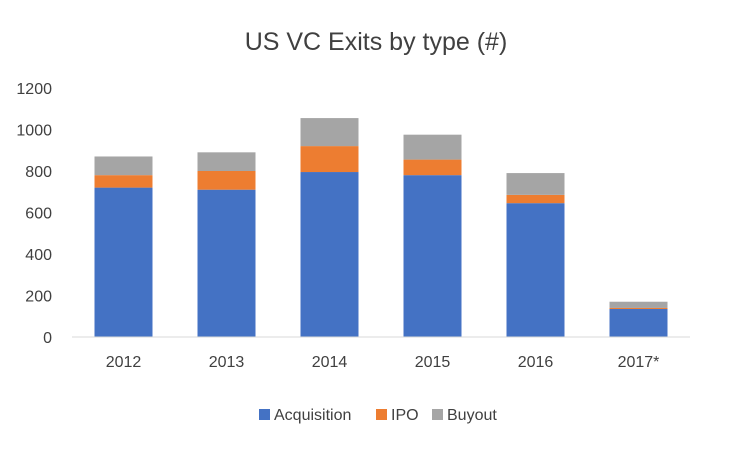 Image resolution: width=752 pixels, height=452 pixels. I want to click on bar-acquisition-2017, so click(638, 322).